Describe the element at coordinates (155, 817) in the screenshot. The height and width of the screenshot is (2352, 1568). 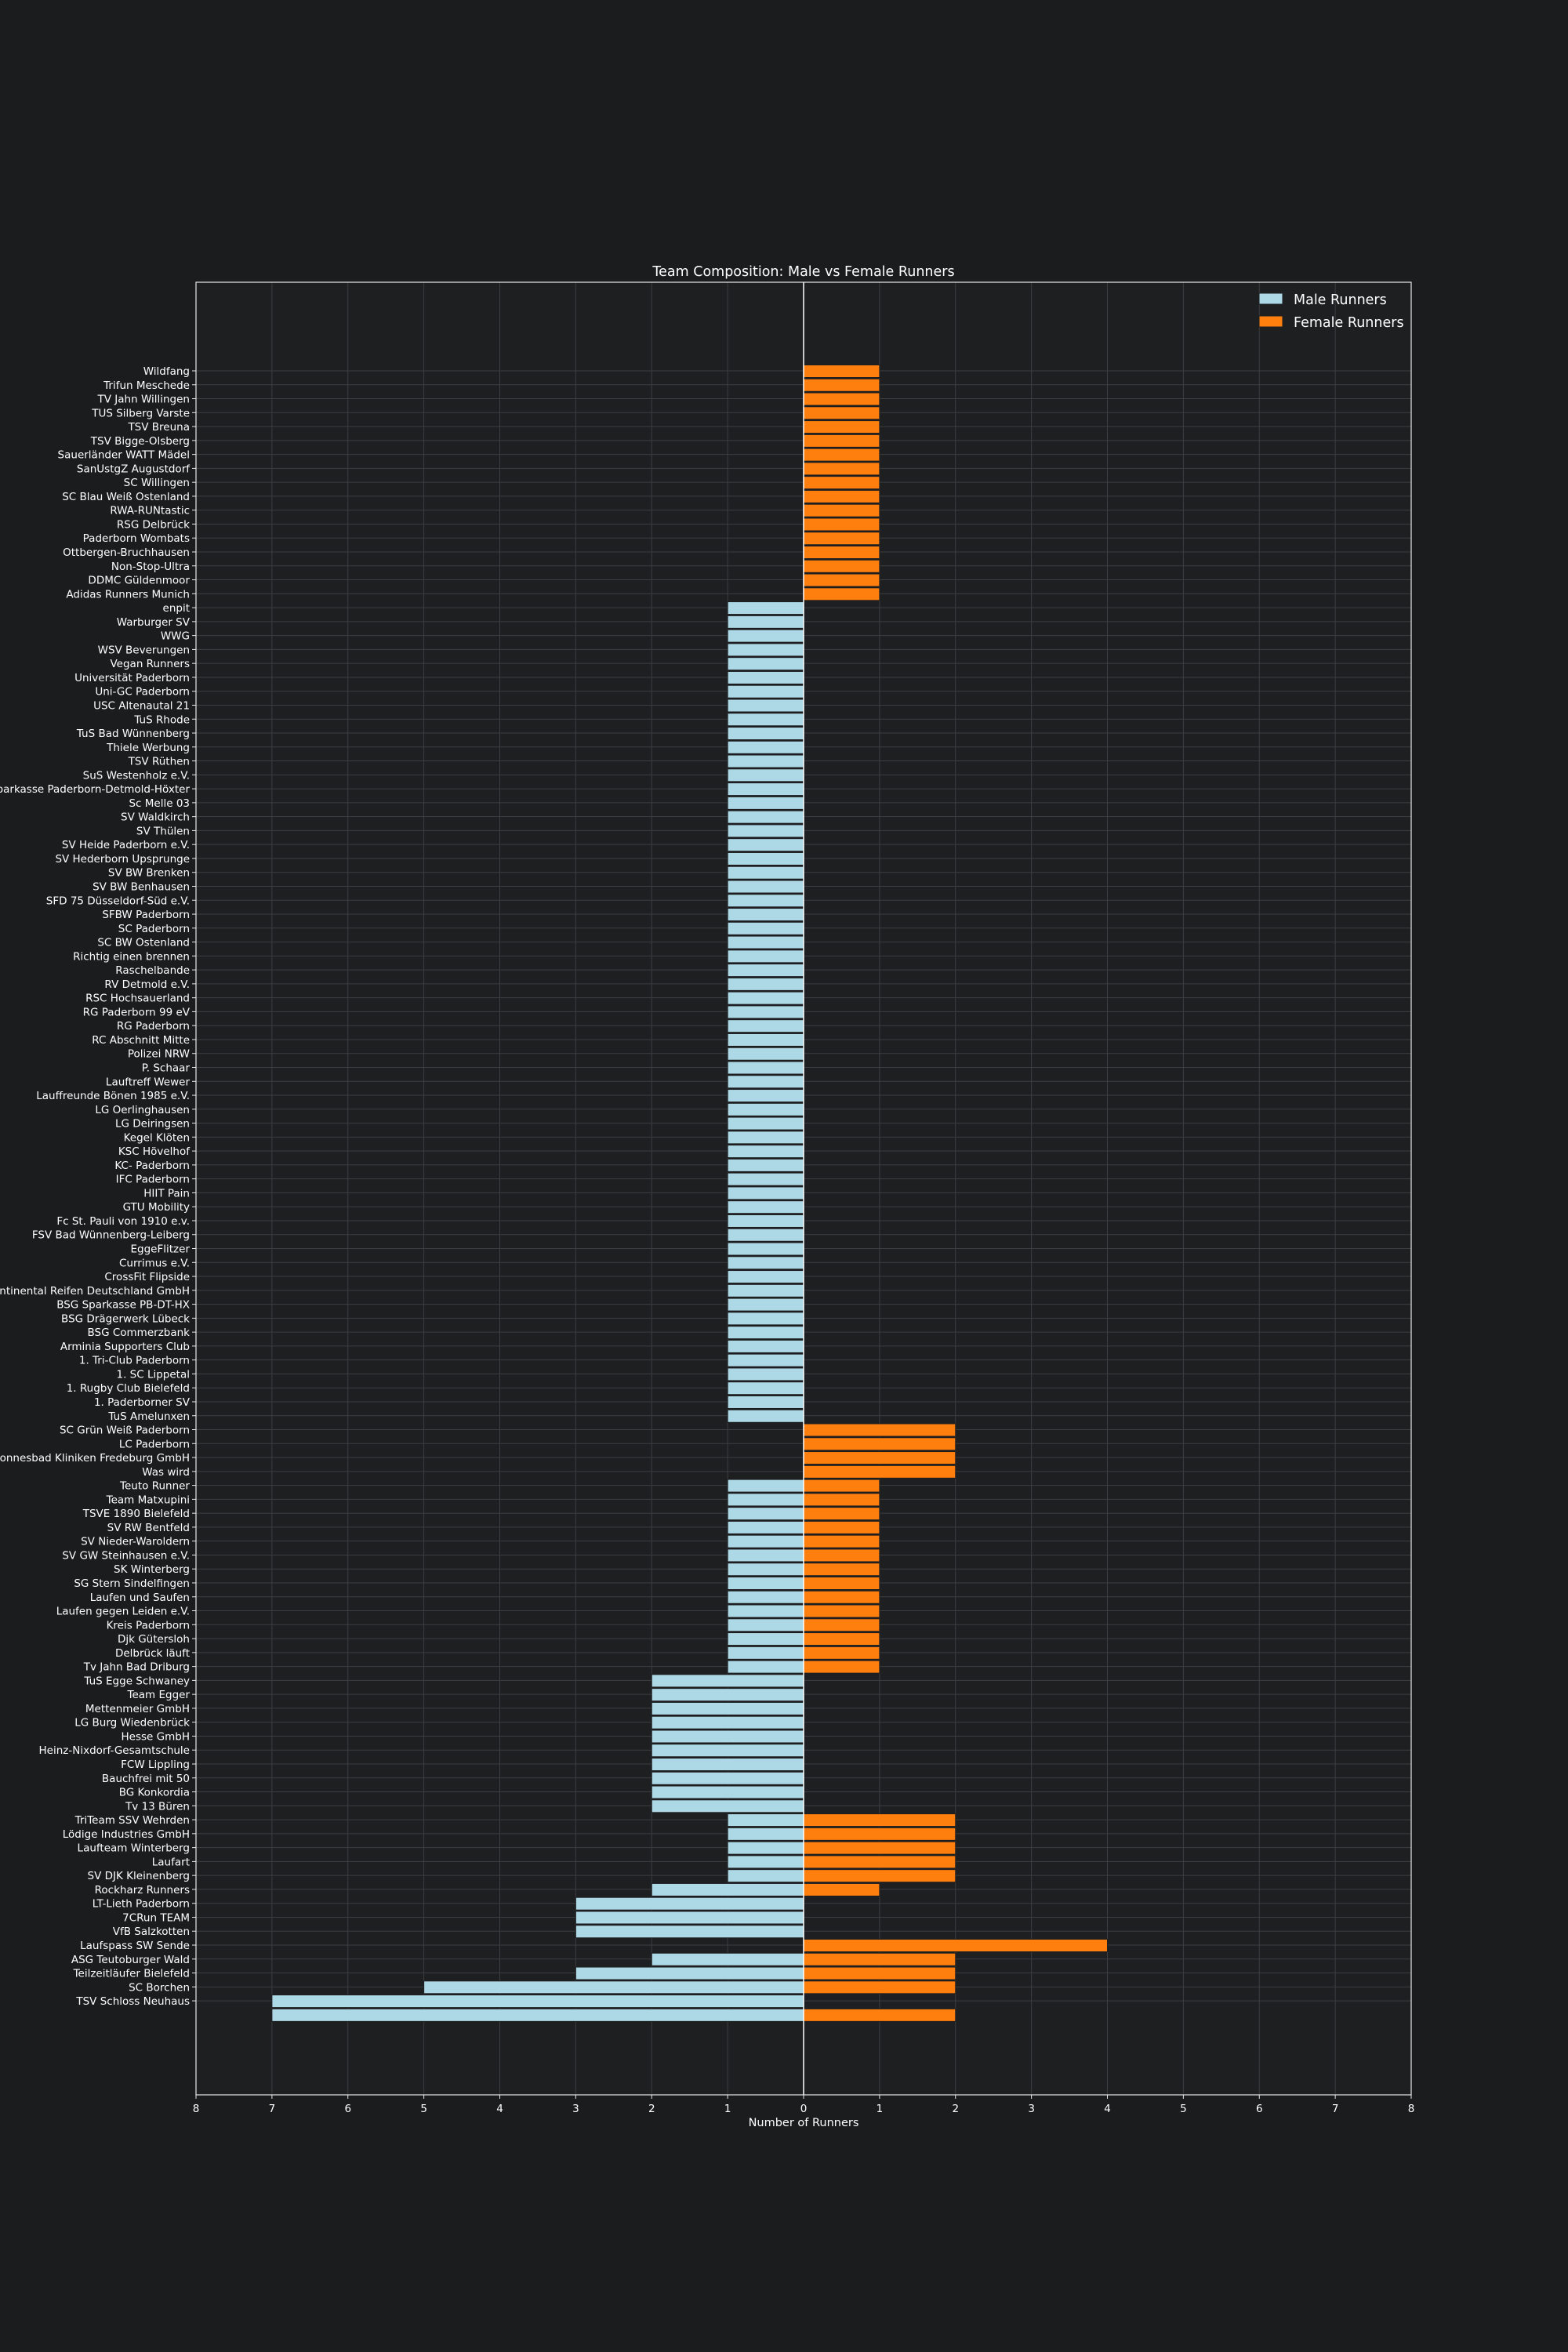
I see `y-tick-label: SV Waldkirch` at that location.